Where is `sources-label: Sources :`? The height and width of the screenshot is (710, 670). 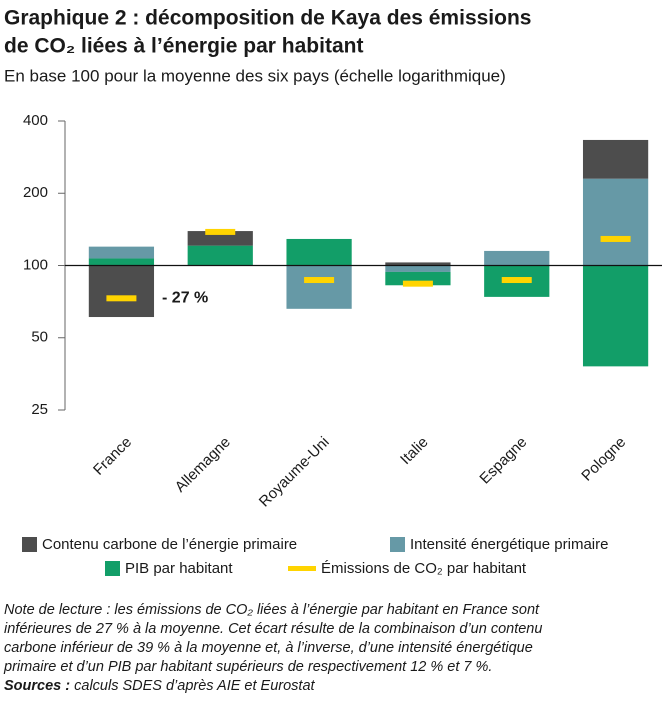 sources-label: Sources : is located at coordinates (37, 686).